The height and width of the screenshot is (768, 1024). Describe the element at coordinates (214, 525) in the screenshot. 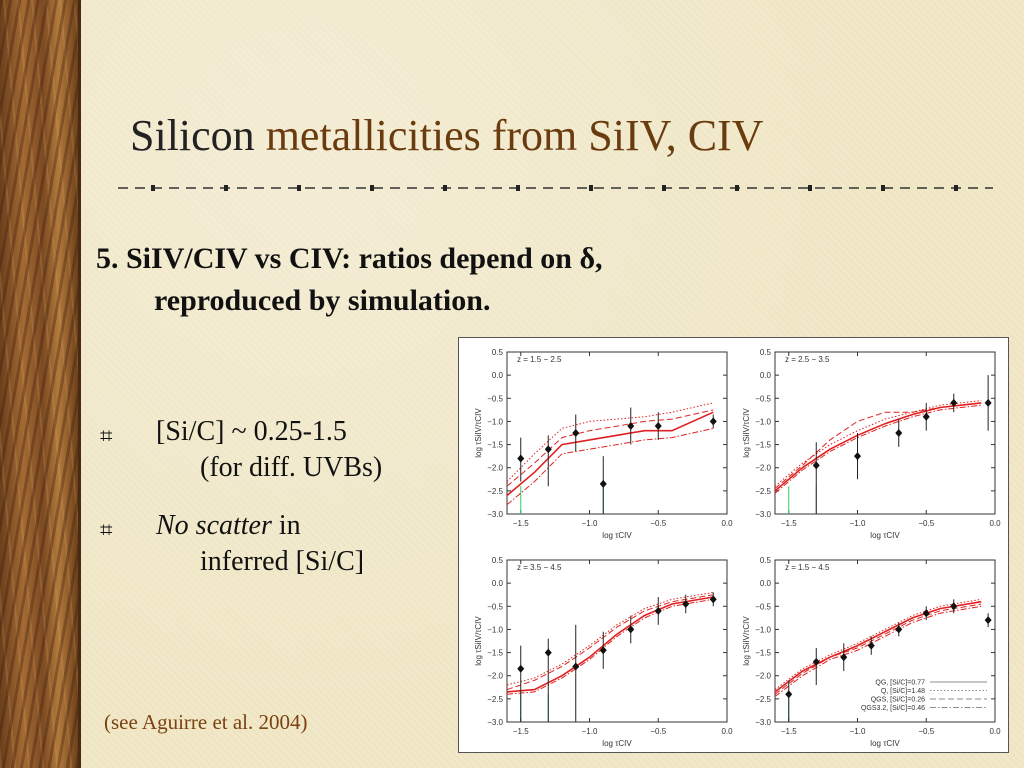

I see `bullet-2-italic: No scatter` at that location.